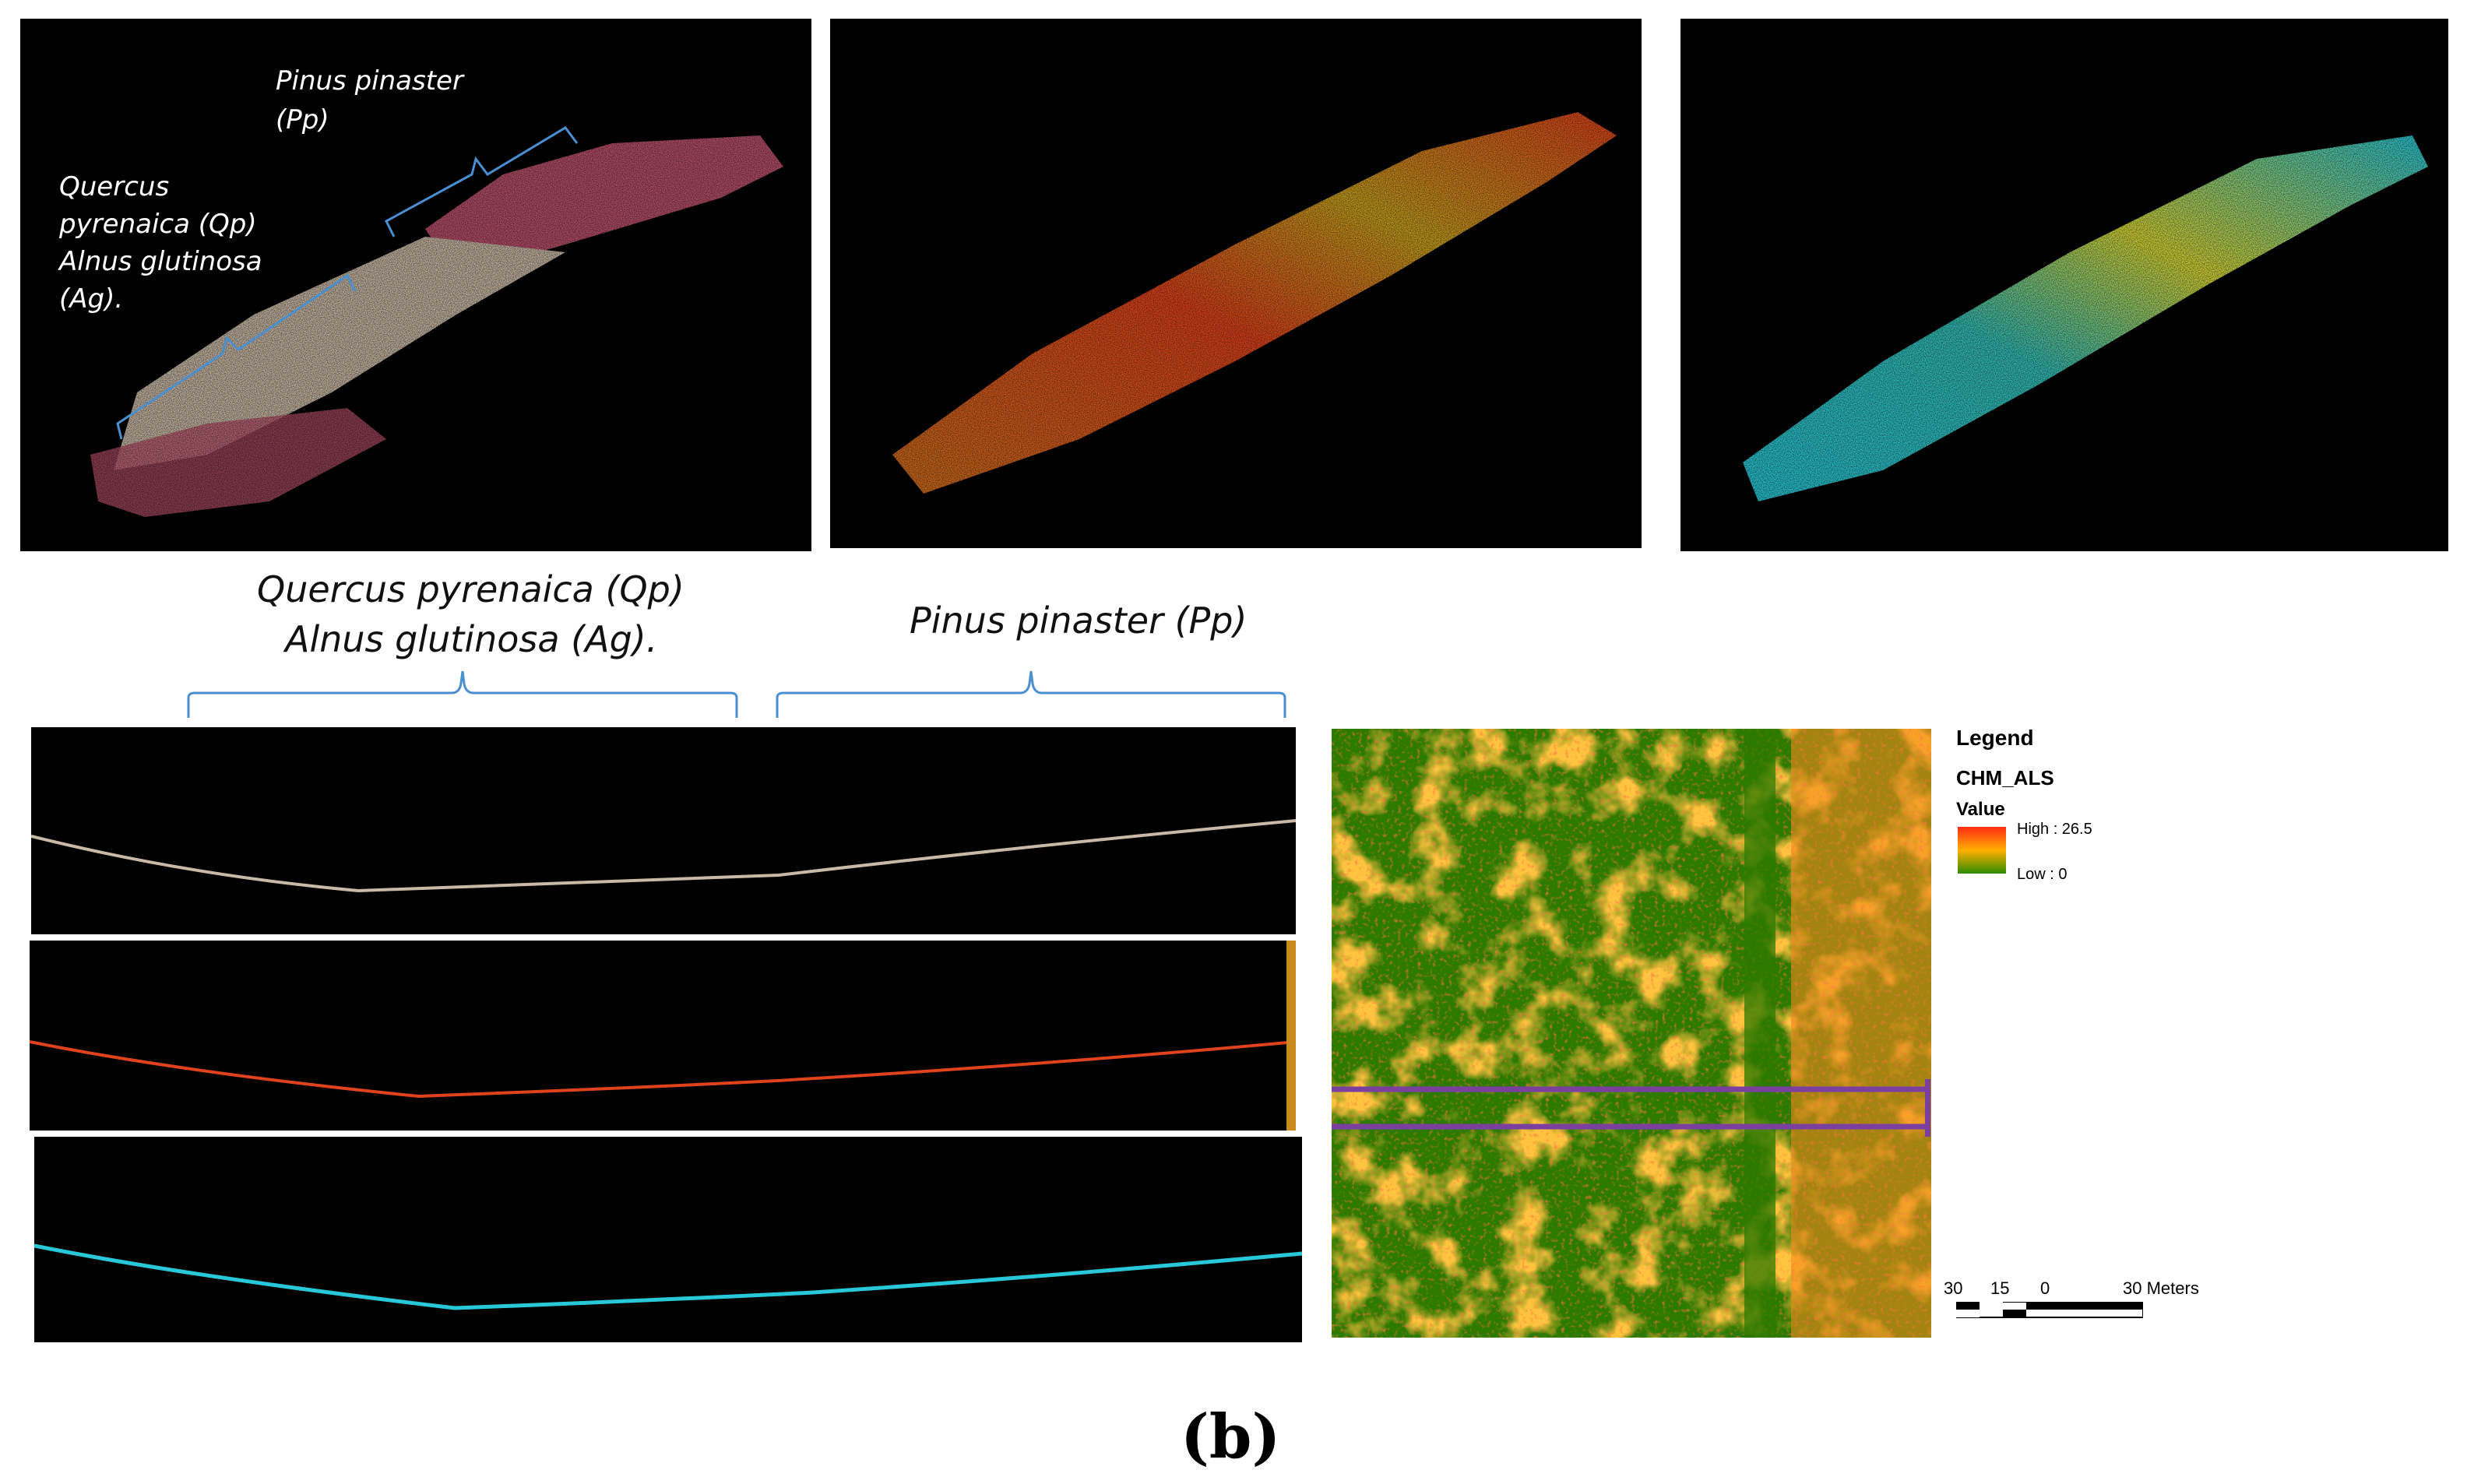 This screenshot has width=2467, height=1484. I want to click on profile-label-pp: Pinus pinaster (Pp), so click(1079, 621).